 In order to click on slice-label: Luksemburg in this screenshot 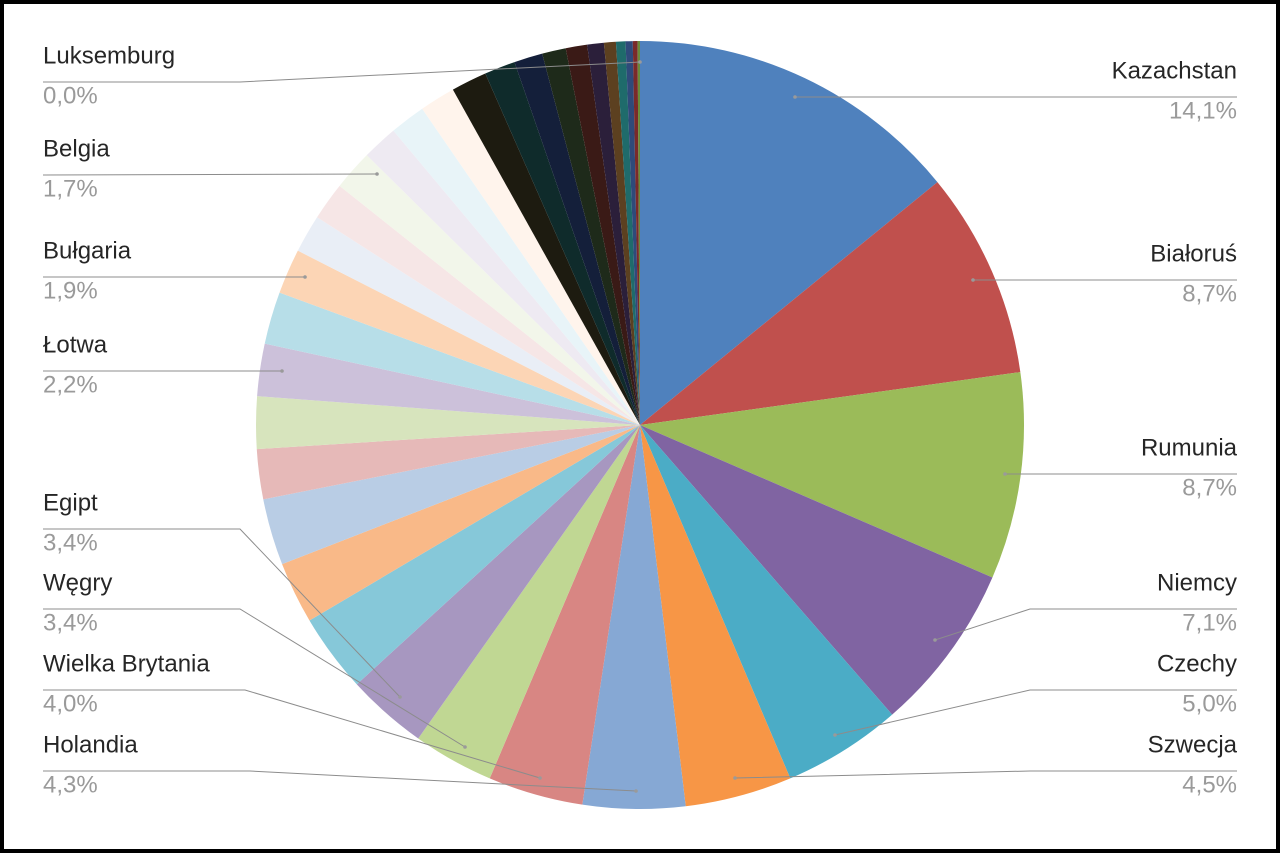, I will do `click(109, 55)`.